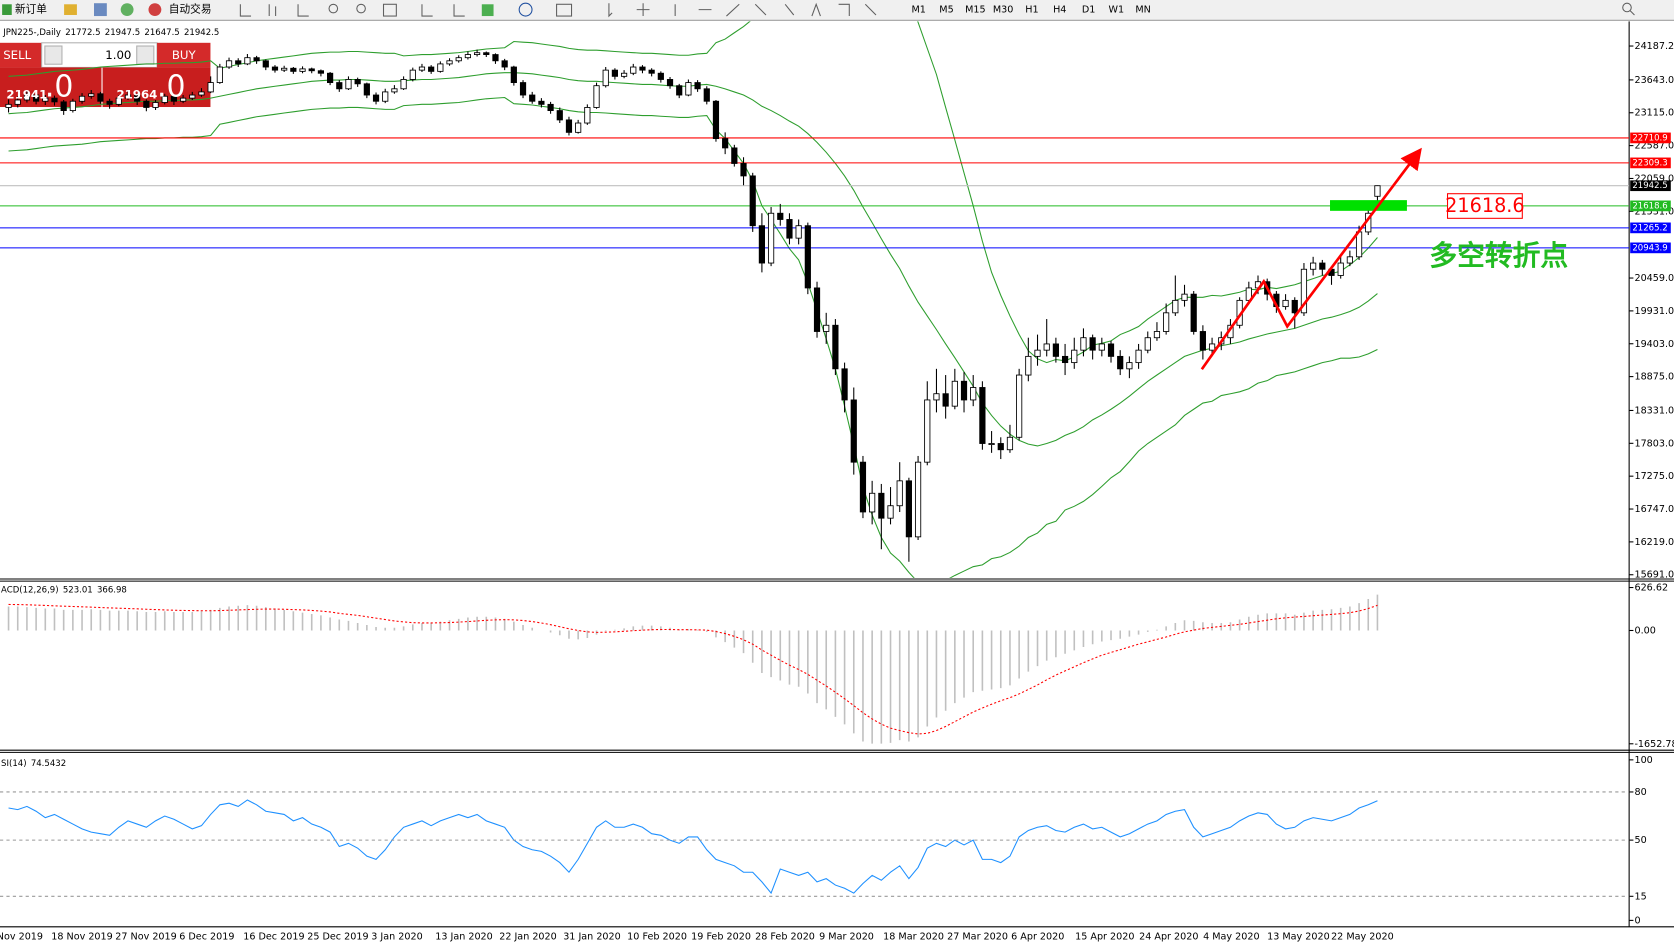 This screenshot has width=1674, height=945. I want to click on timeframe-button: M1, so click(919, 10).